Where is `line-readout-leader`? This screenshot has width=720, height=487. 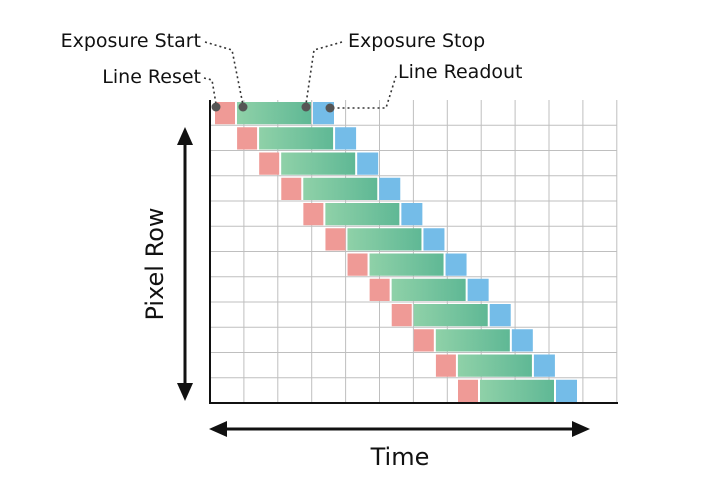
line-readout-leader is located at coordinates (363, 92).